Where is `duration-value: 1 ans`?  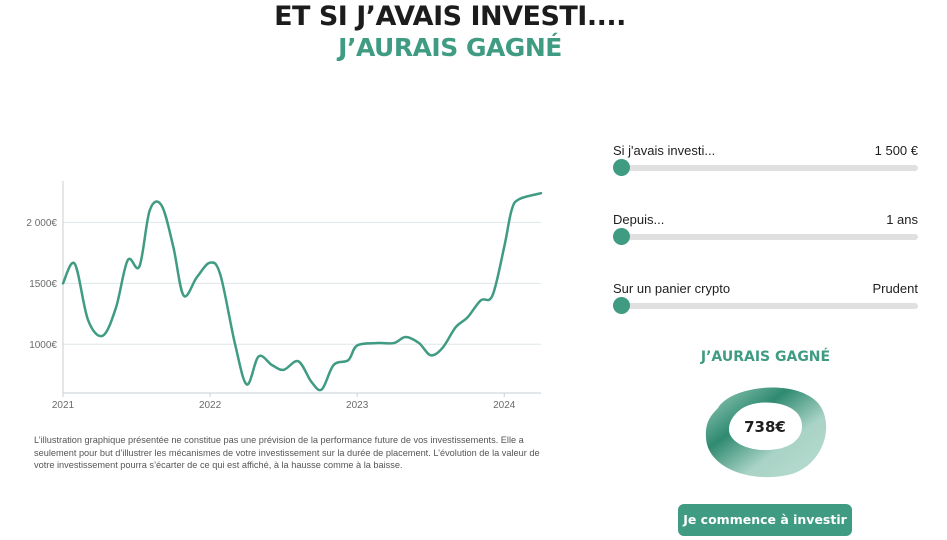
duration-value: 1 ans is located at coordinates (902, 219).